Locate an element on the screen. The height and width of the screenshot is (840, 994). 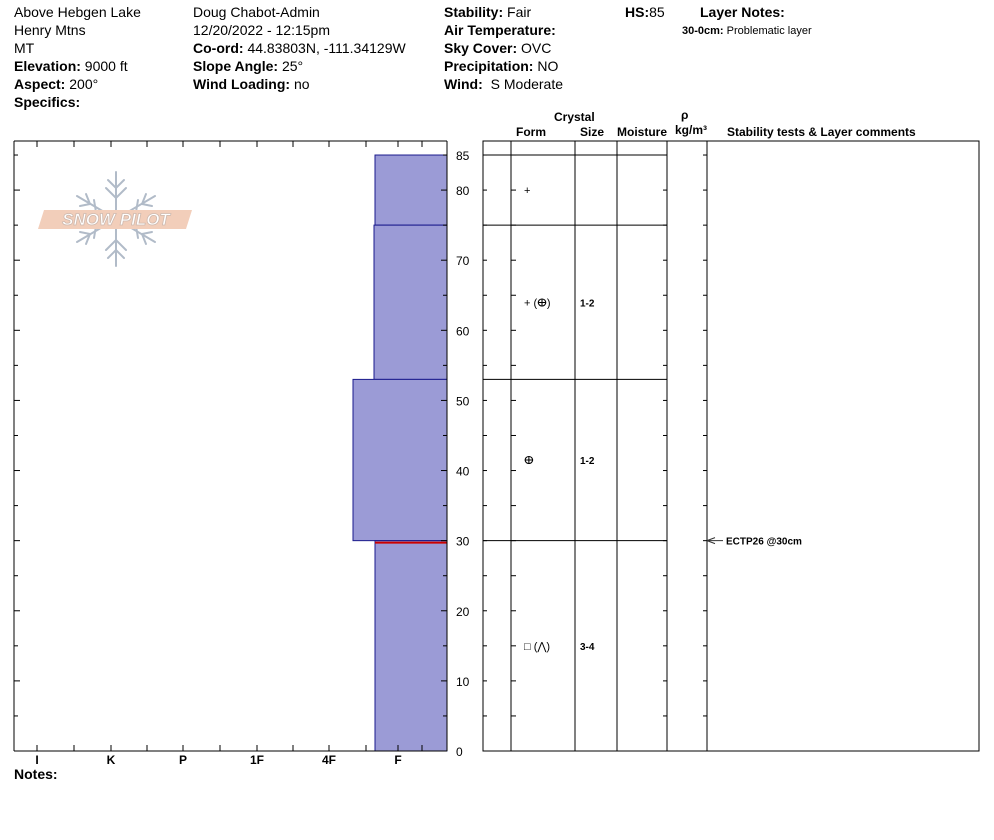
stability: Stability: Fair is located at coordinates (487, 12).